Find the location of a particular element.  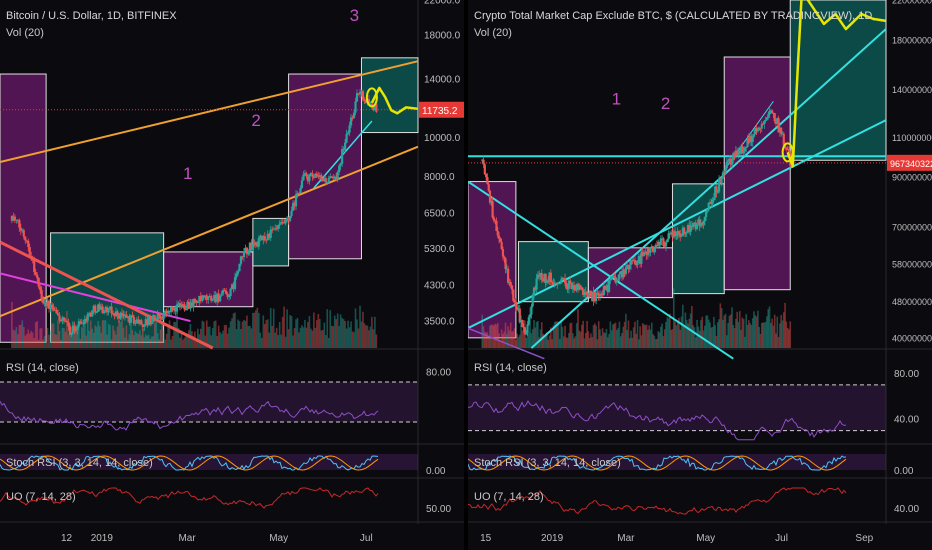

left-volume-label: Vol (20) is located at coordinates (25, 33).